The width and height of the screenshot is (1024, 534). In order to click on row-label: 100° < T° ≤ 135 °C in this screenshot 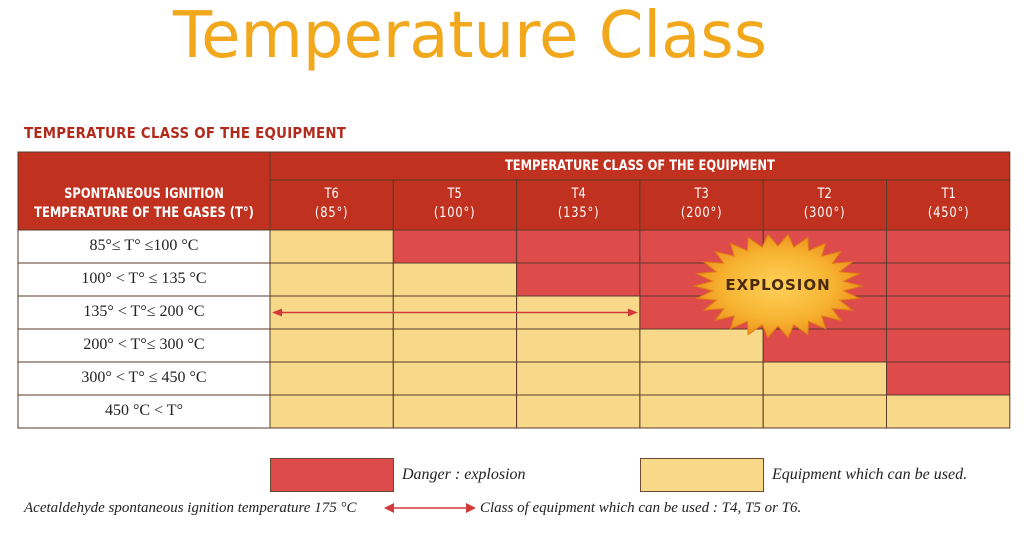, I will do `click(144, 278)`.